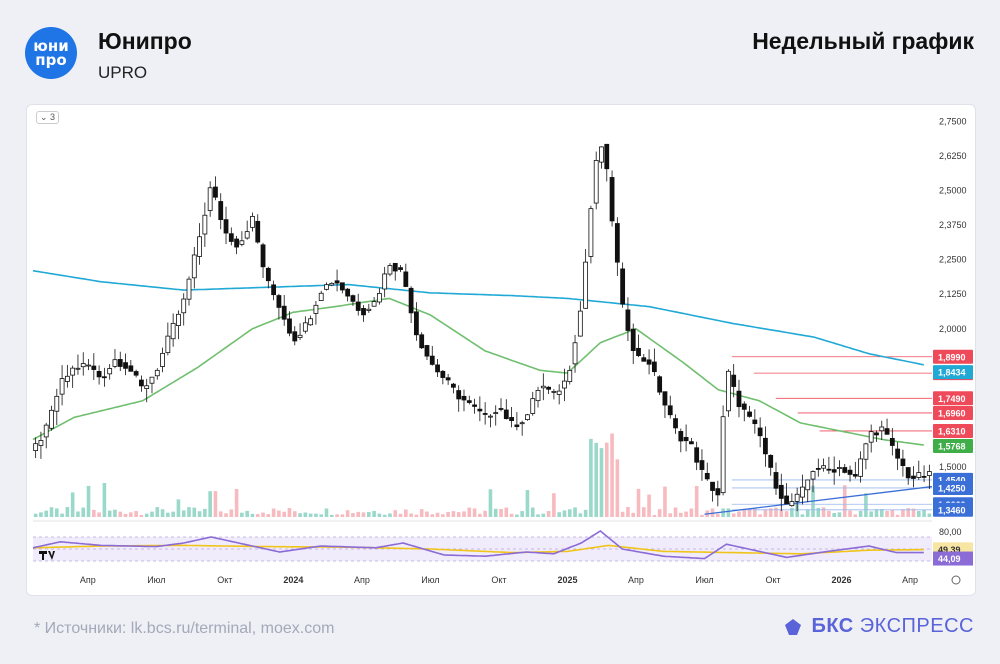  I want to click on time-axis-label-12: Апр, so click(910, 580).